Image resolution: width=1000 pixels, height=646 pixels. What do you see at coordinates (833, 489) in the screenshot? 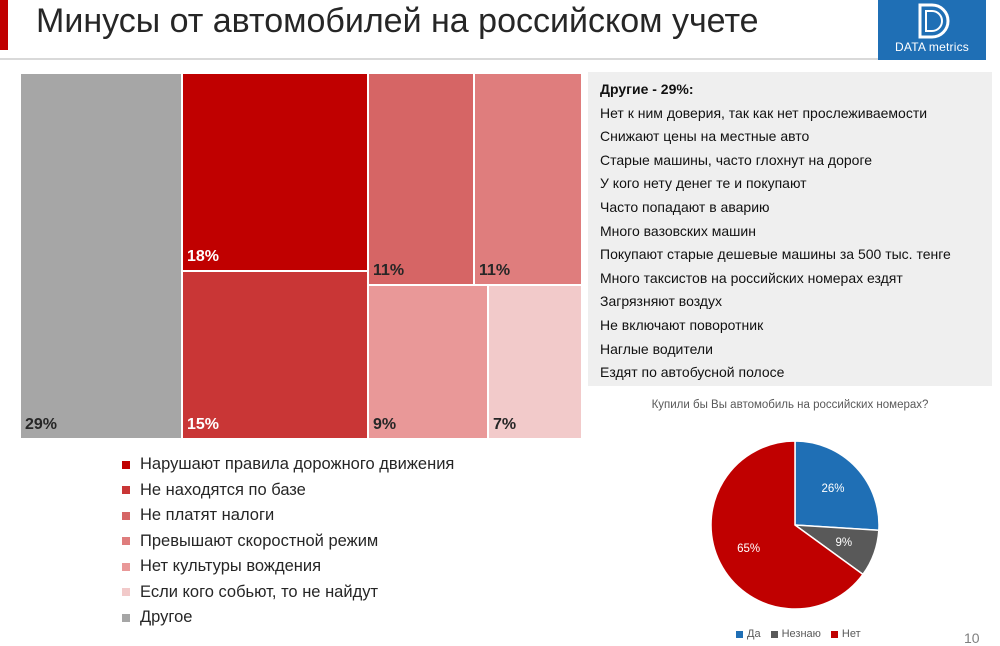
I see `pie-slice-label: 26%` at bounding box center [833, 489].